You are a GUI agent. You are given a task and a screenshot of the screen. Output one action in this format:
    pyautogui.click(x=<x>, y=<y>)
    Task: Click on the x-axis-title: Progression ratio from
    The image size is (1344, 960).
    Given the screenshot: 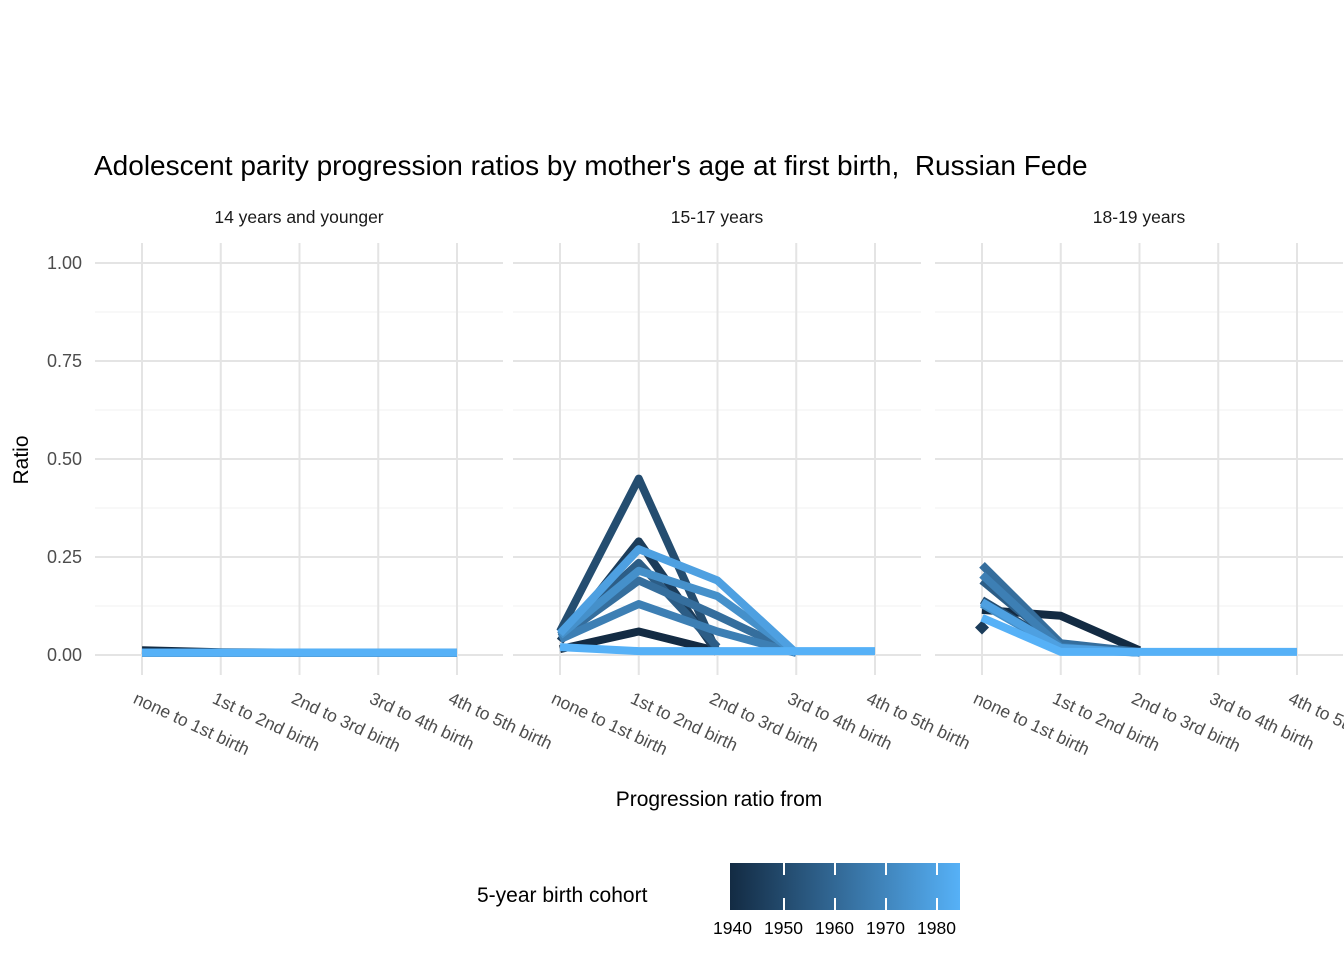 What is the action you would take?
    pyautogui.click(x=719, y=799)
    